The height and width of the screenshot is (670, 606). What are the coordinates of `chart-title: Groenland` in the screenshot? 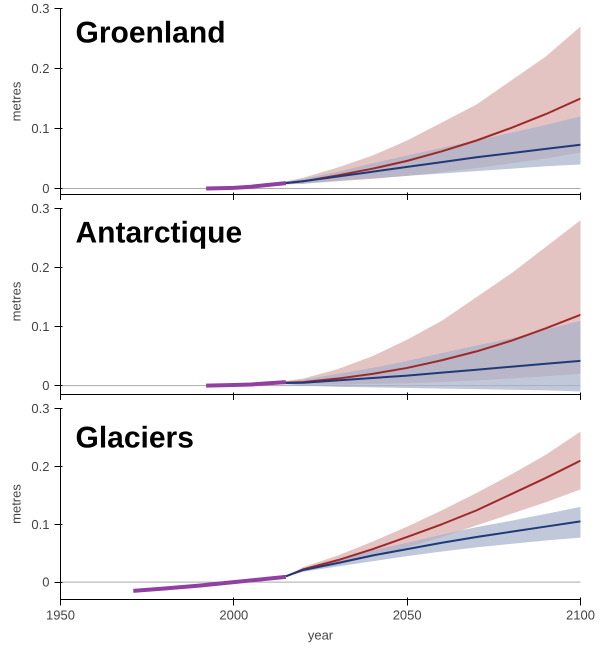 It's located at (151, 33).